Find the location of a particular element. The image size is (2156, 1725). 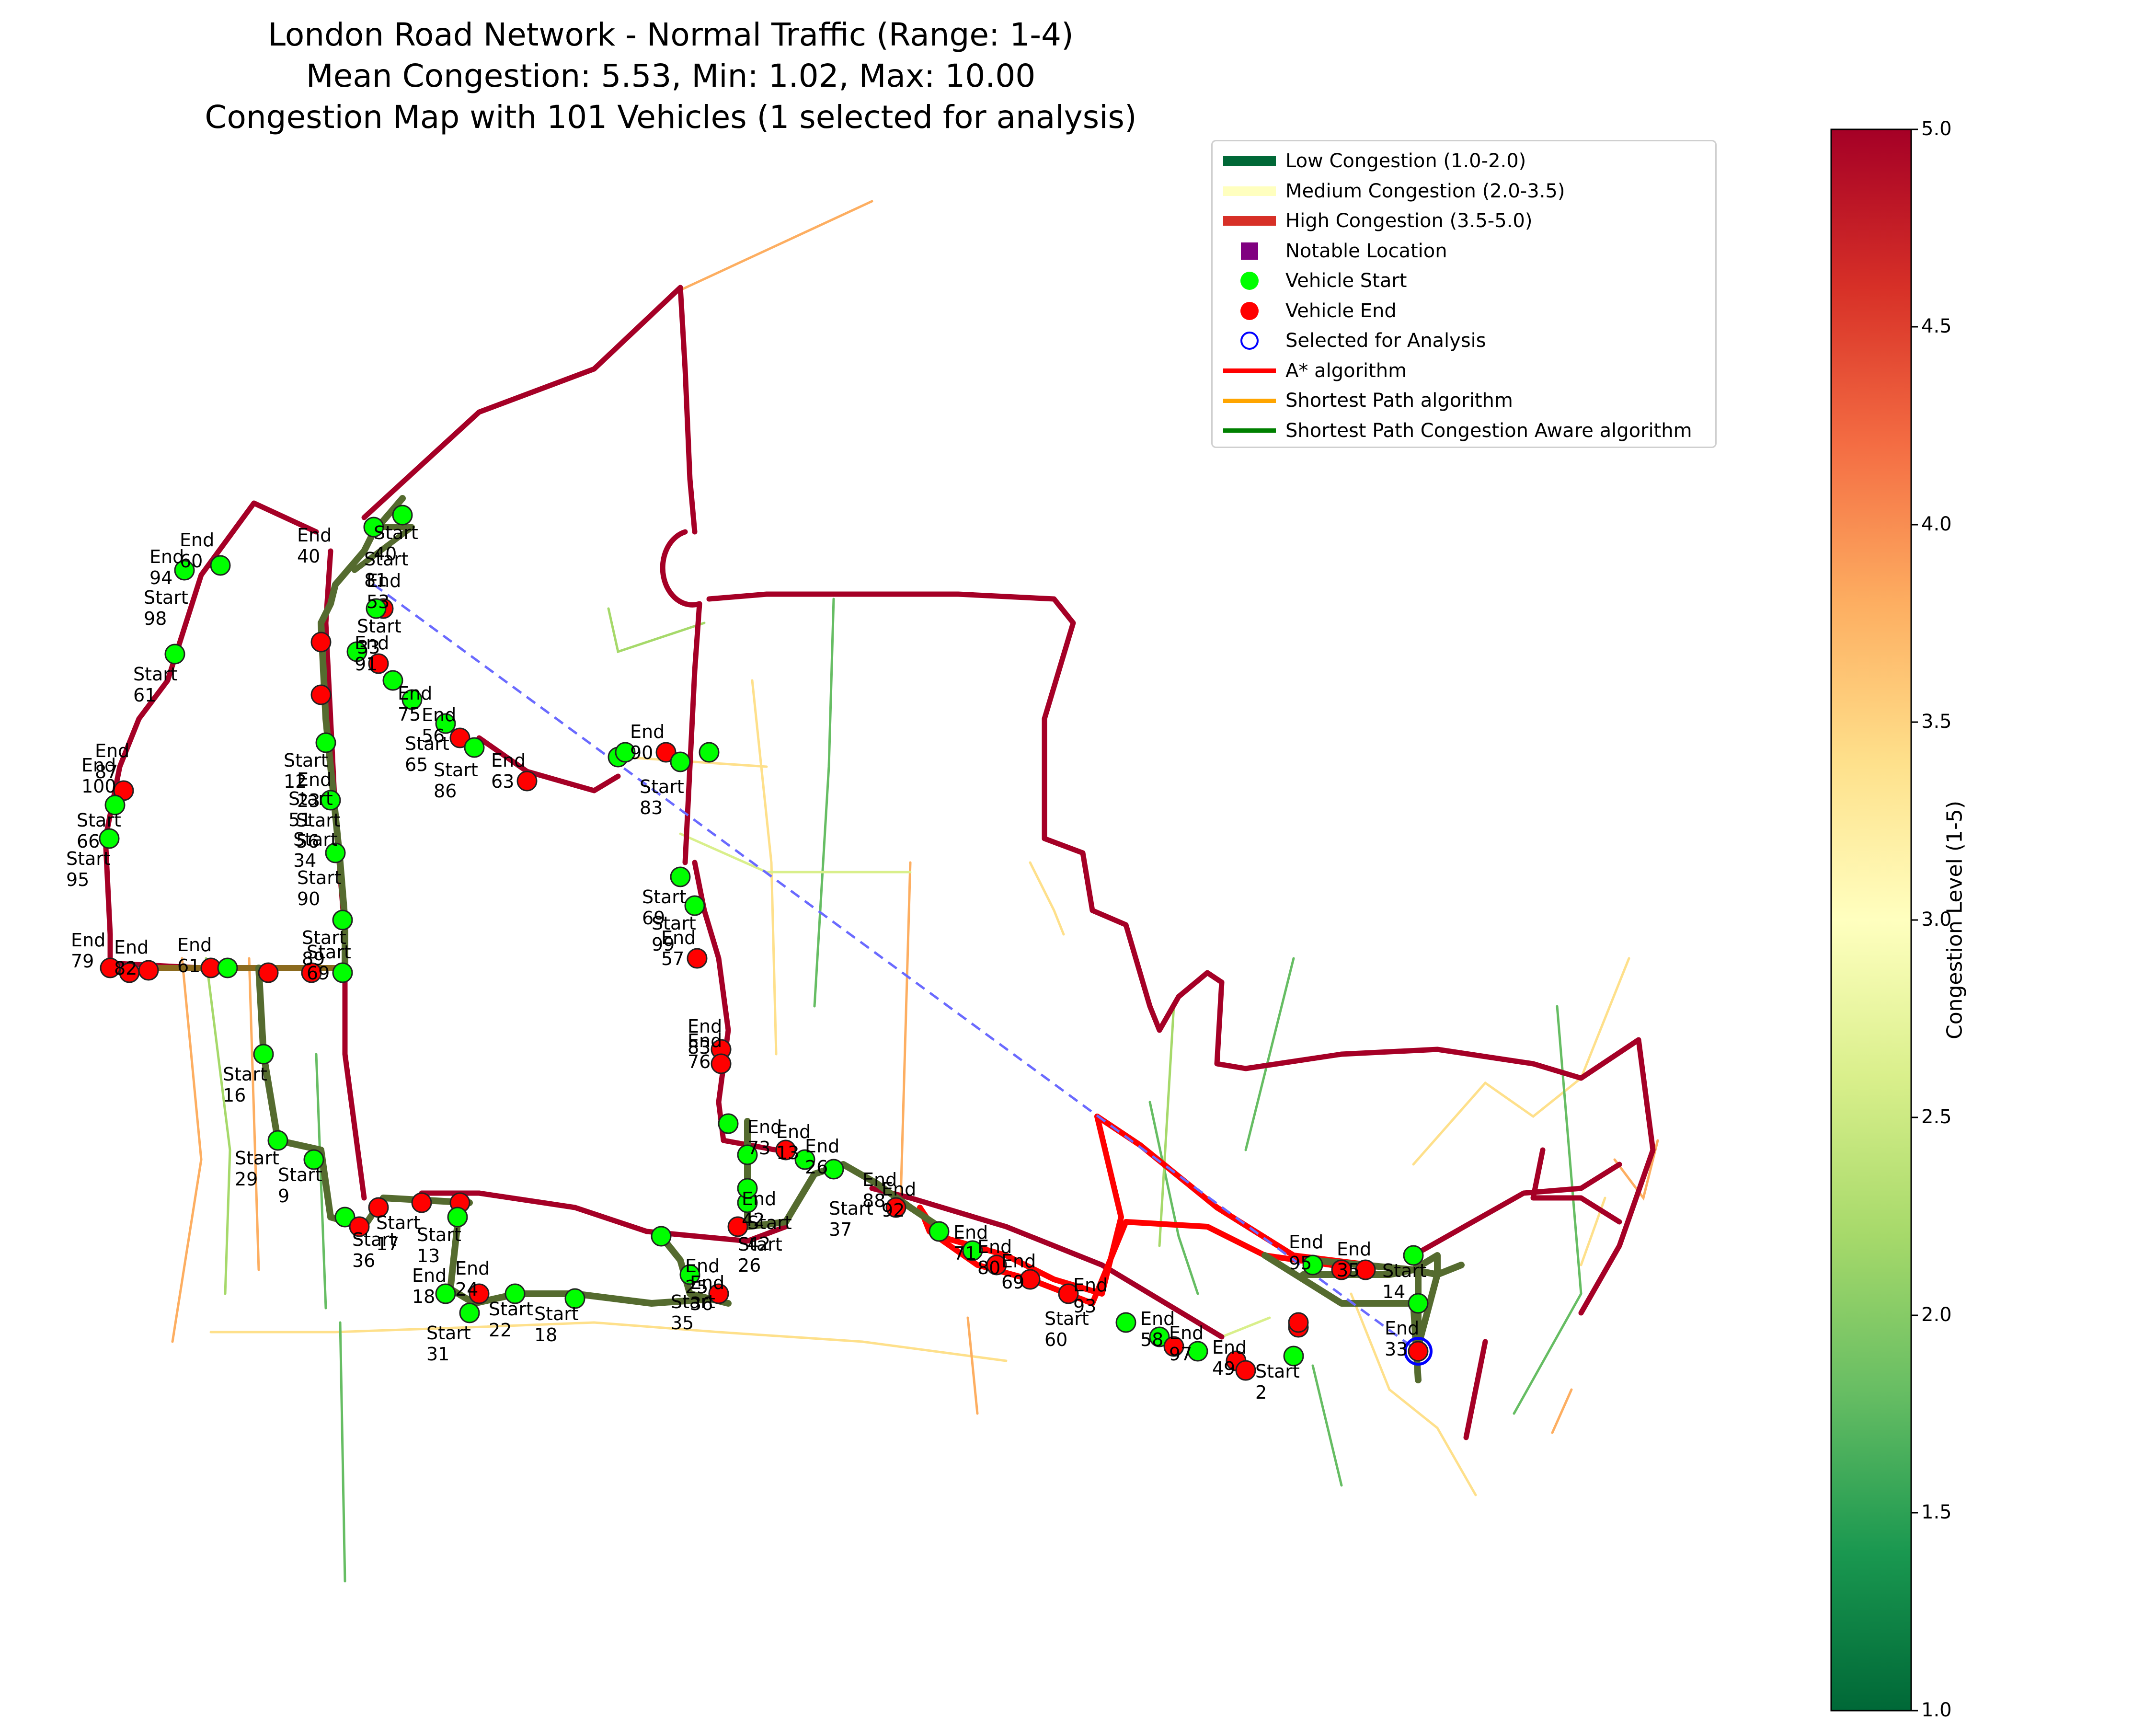

legend-item-high: High Congestion (3.5-5.0) is located at coordinates (1464, 221).